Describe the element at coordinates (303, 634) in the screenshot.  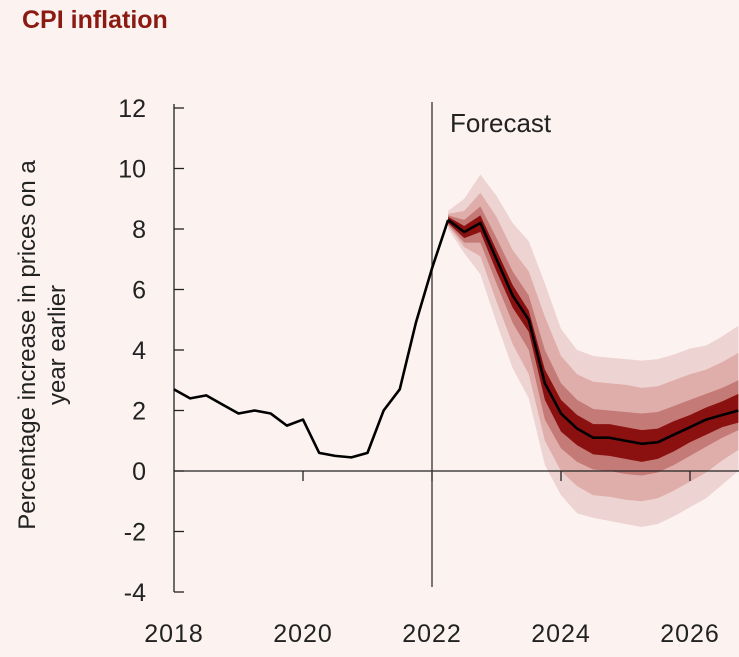
I see `x-tick-label: 2020` at that location.